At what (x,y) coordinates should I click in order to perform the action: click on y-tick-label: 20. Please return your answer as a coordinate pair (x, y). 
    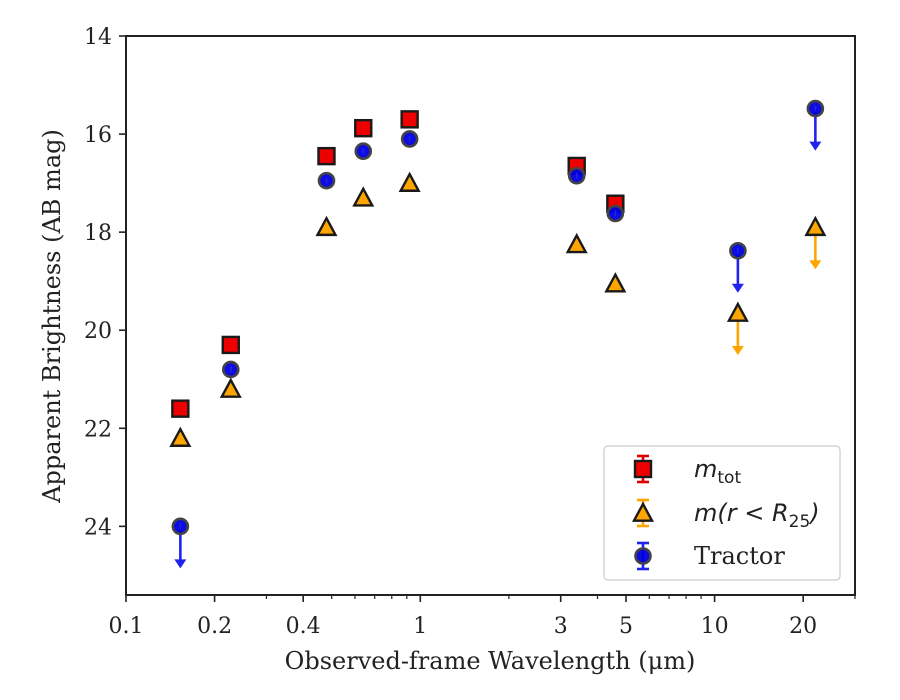
    Looking at the image, I should click on (98, 331).